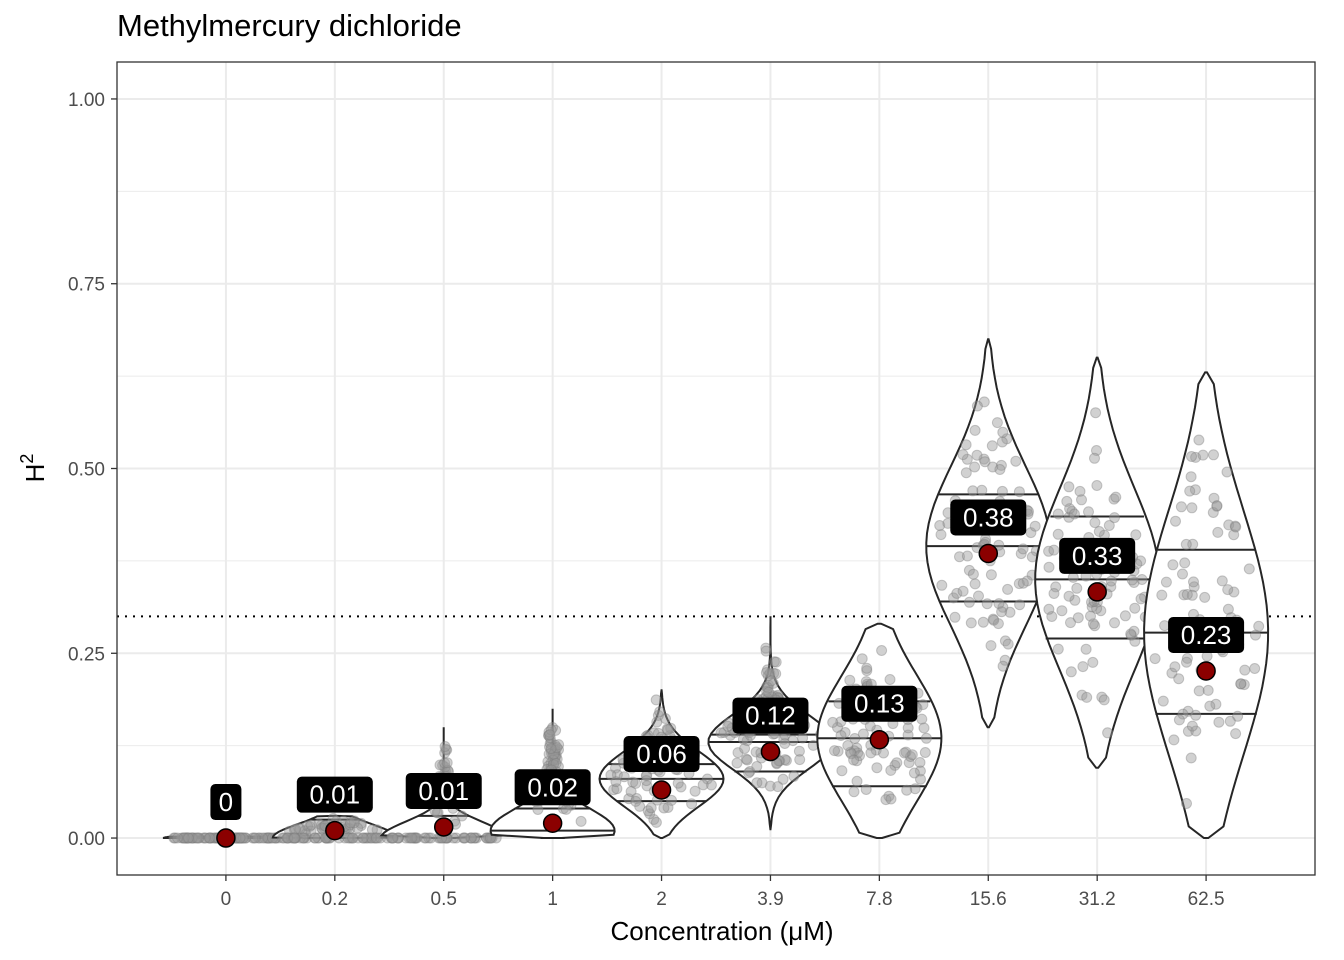  Describe the element at coordinates (86, 654) in the screenshot. I see `y-tick-label: 0.25` at that location.